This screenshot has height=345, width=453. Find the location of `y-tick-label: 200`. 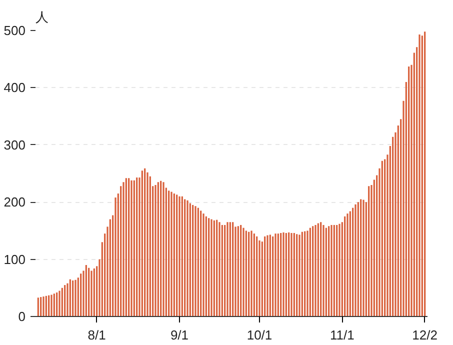

y-tick-label: 200 is located at coordinates (15, 202).